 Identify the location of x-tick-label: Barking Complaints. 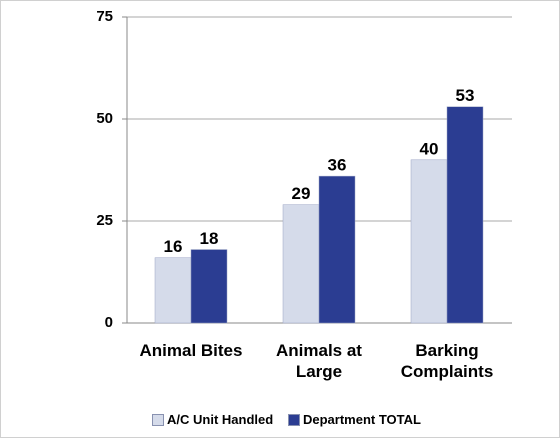
(447, 361).